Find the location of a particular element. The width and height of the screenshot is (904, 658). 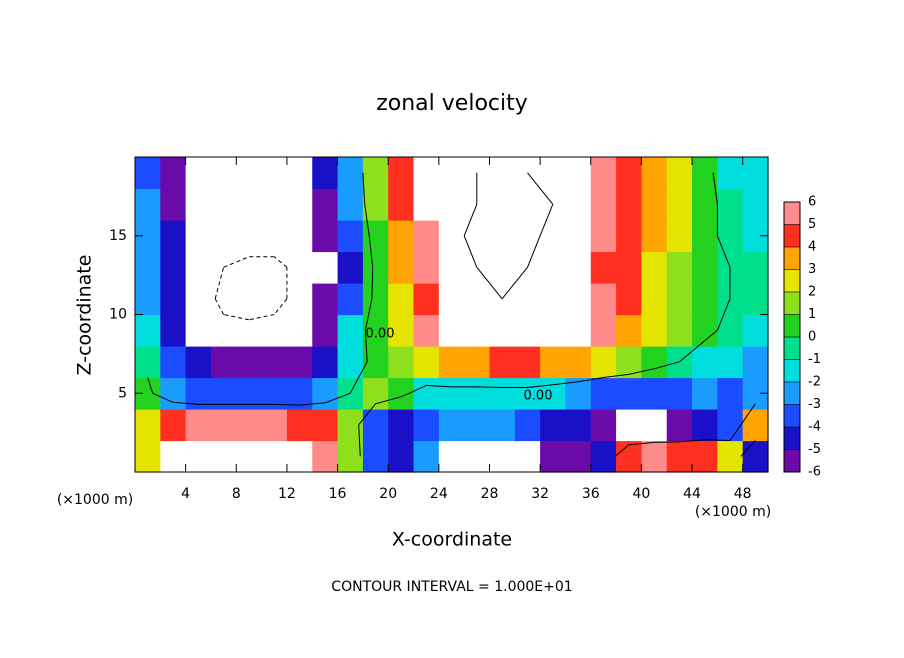

x-tick-label: 44 is located at coordinates (692, 494).